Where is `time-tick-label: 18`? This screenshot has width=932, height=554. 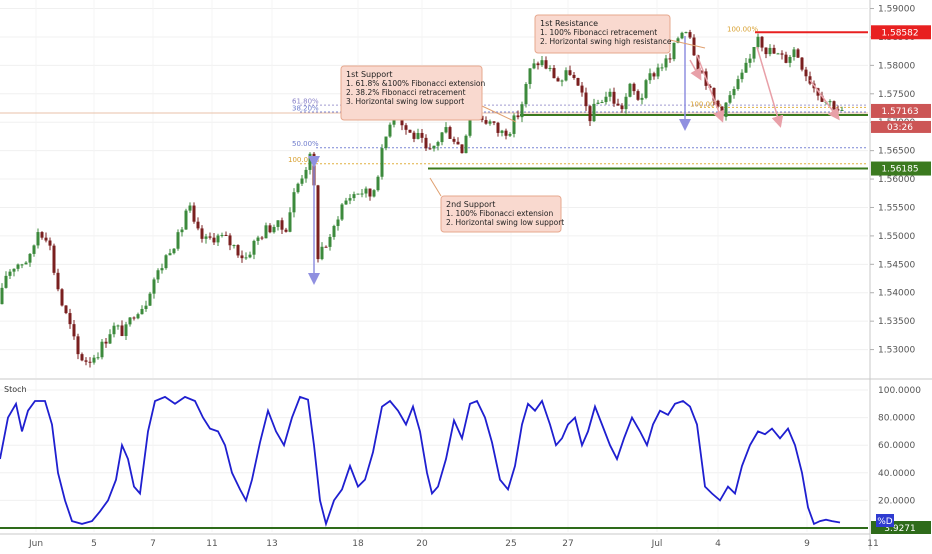 time-tick-label: 18 is located at coordinates (358, 544).